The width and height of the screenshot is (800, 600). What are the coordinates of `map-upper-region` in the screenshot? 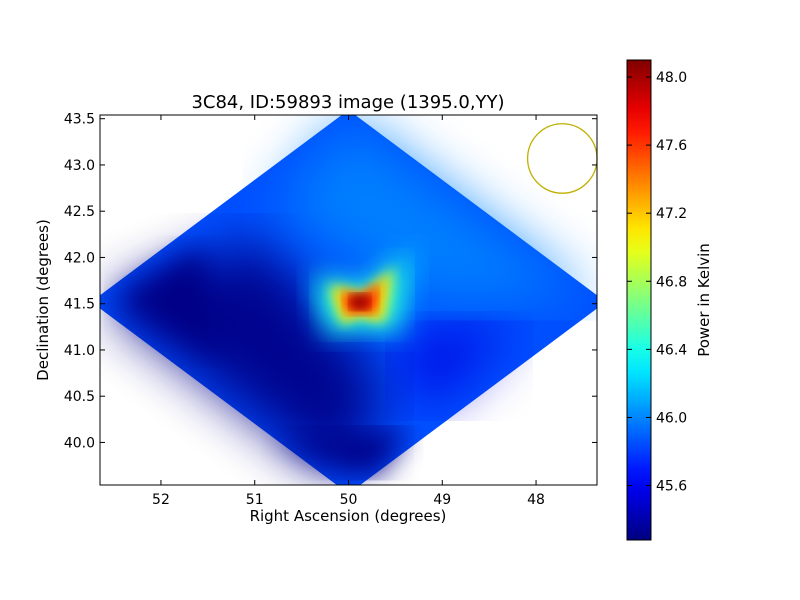 It's located at (434, 210).